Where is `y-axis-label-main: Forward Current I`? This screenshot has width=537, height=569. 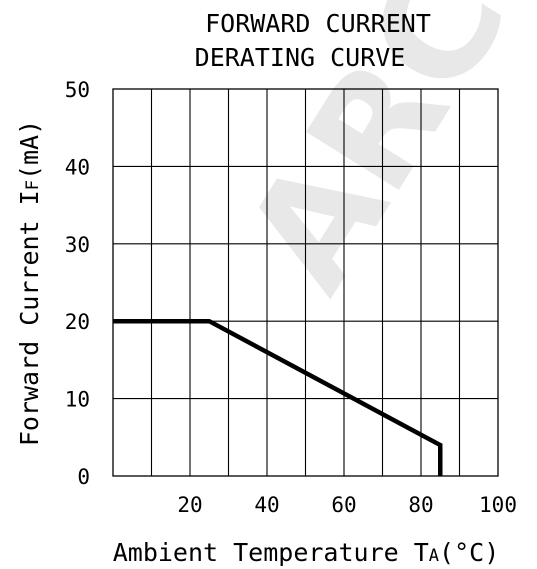 y-axis-label-main: Forward Current I is located at coordinates (29, 318).